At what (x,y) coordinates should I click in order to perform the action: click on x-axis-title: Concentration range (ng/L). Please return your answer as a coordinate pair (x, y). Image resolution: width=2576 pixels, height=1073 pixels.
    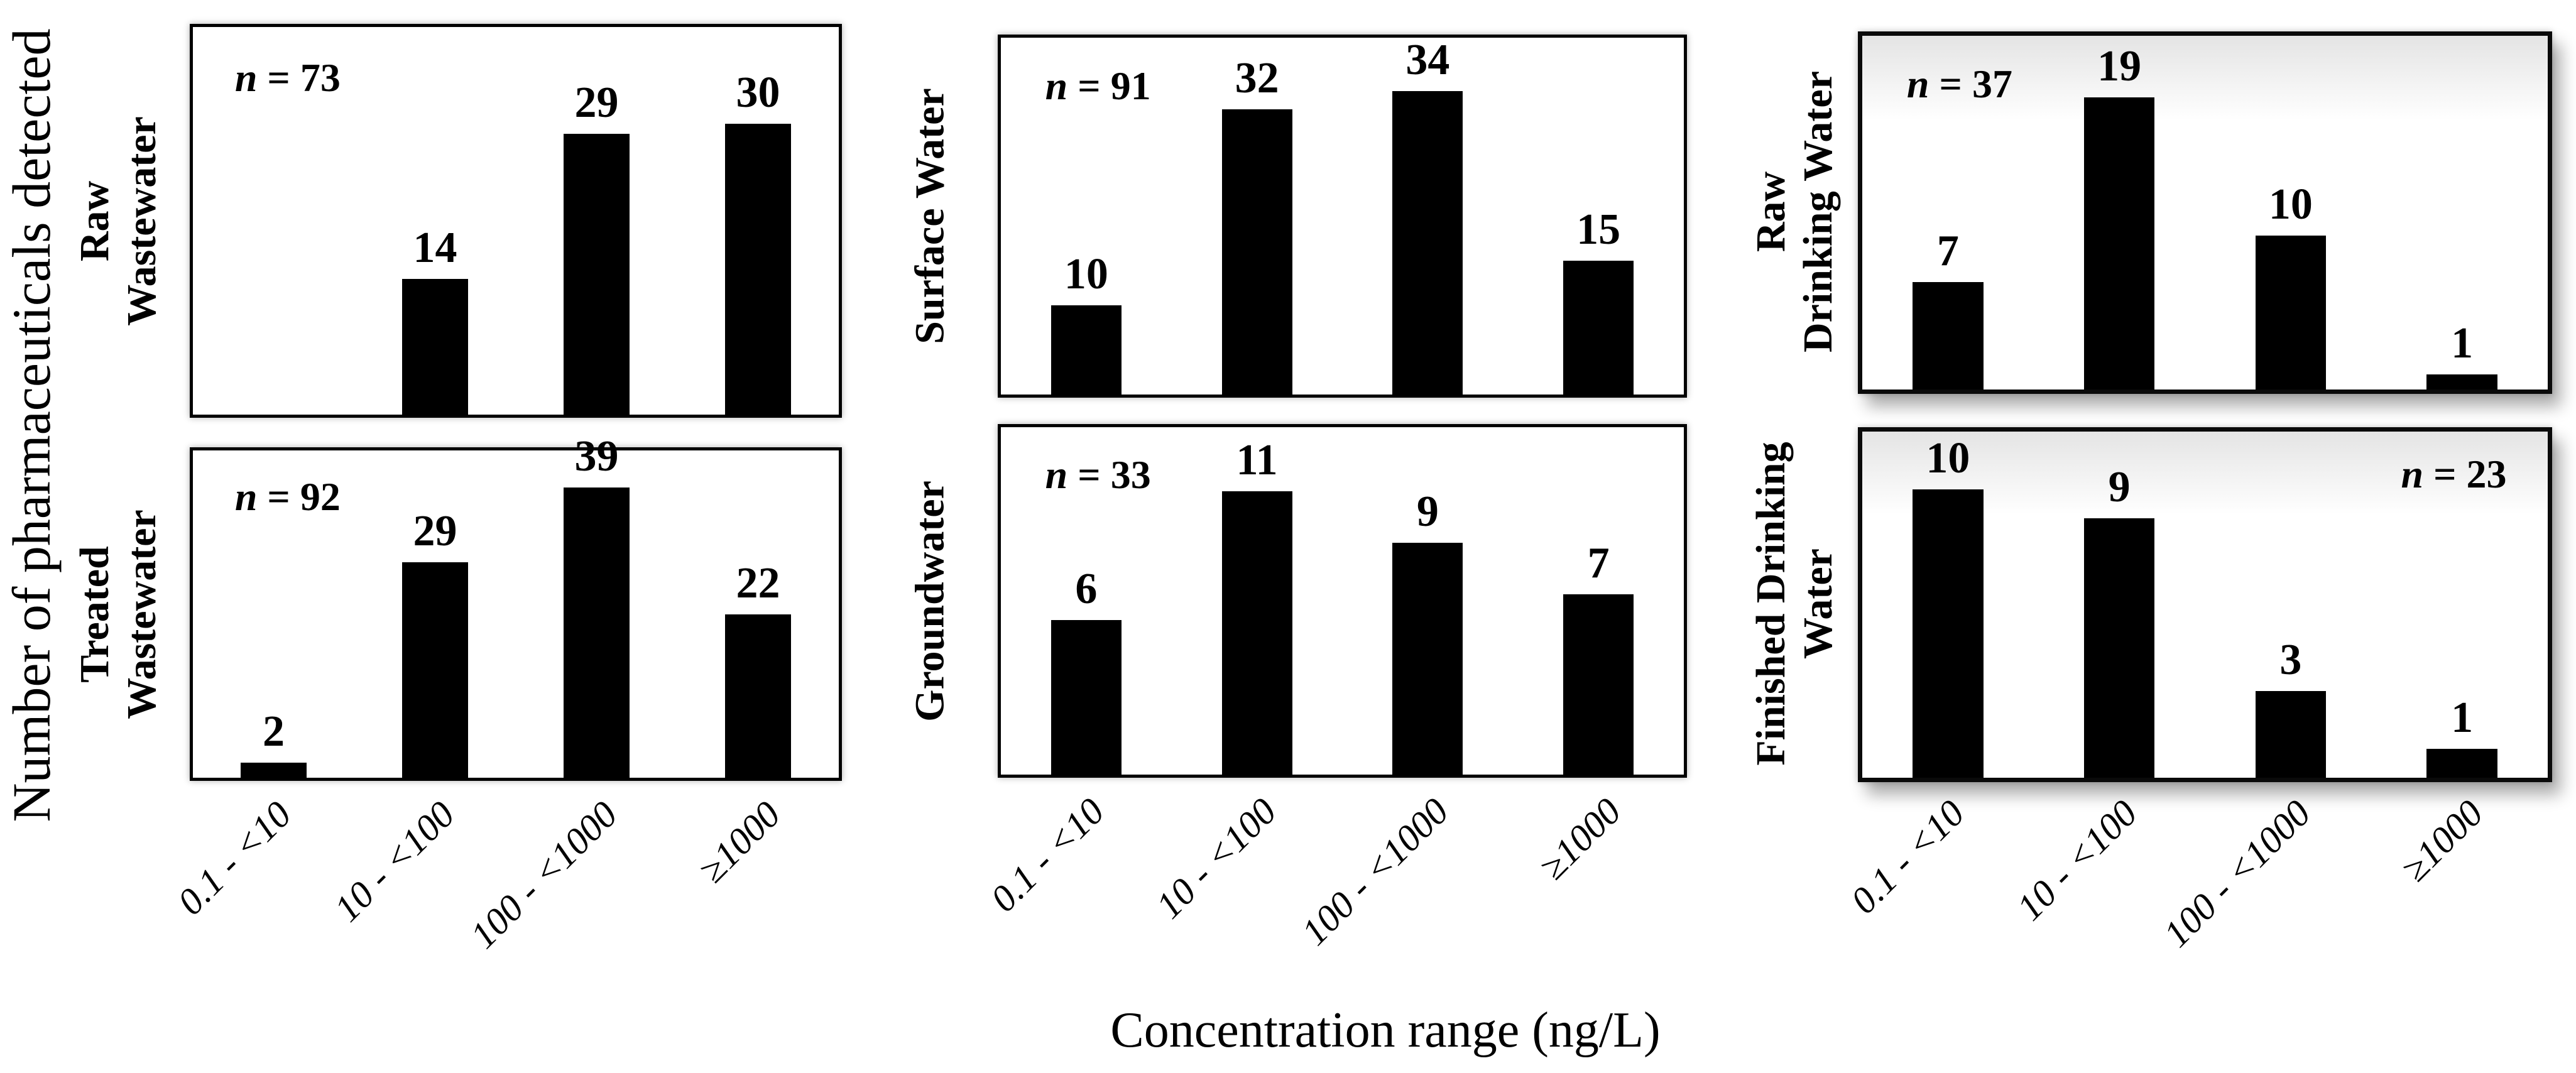
    Looking at the image, I should click on (1385, 1030).